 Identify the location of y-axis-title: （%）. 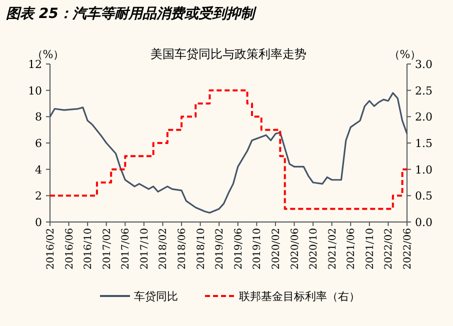
(48, 54).